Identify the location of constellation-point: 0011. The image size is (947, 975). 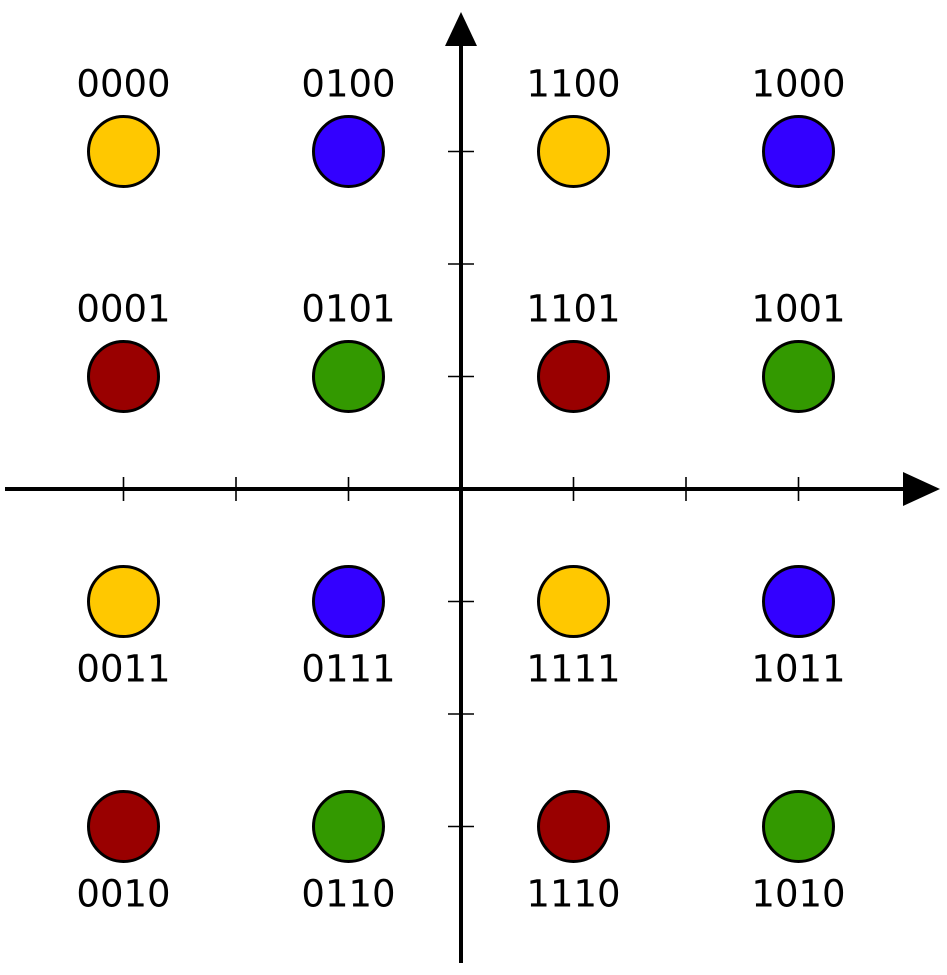
(123, 628).